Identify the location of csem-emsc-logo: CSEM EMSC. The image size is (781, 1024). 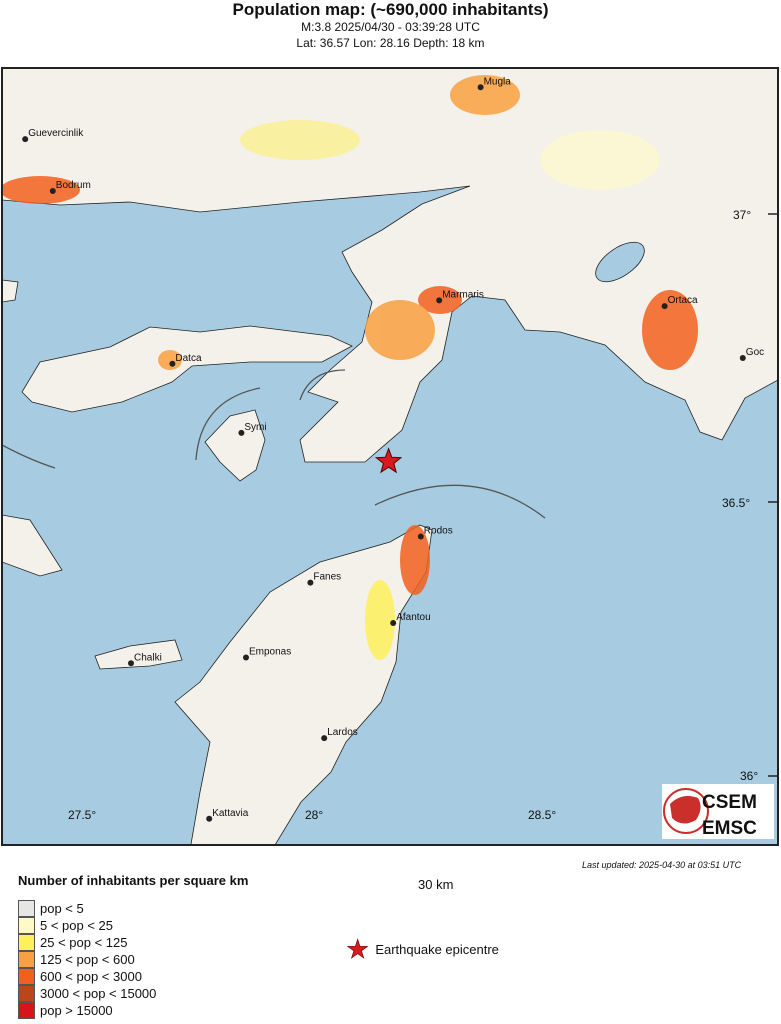
(718, 811).